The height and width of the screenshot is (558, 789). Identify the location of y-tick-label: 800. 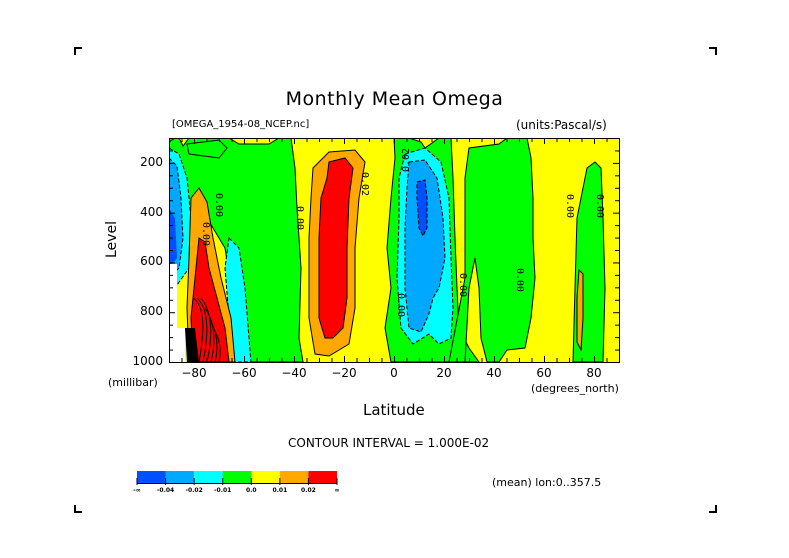
(151, 311).